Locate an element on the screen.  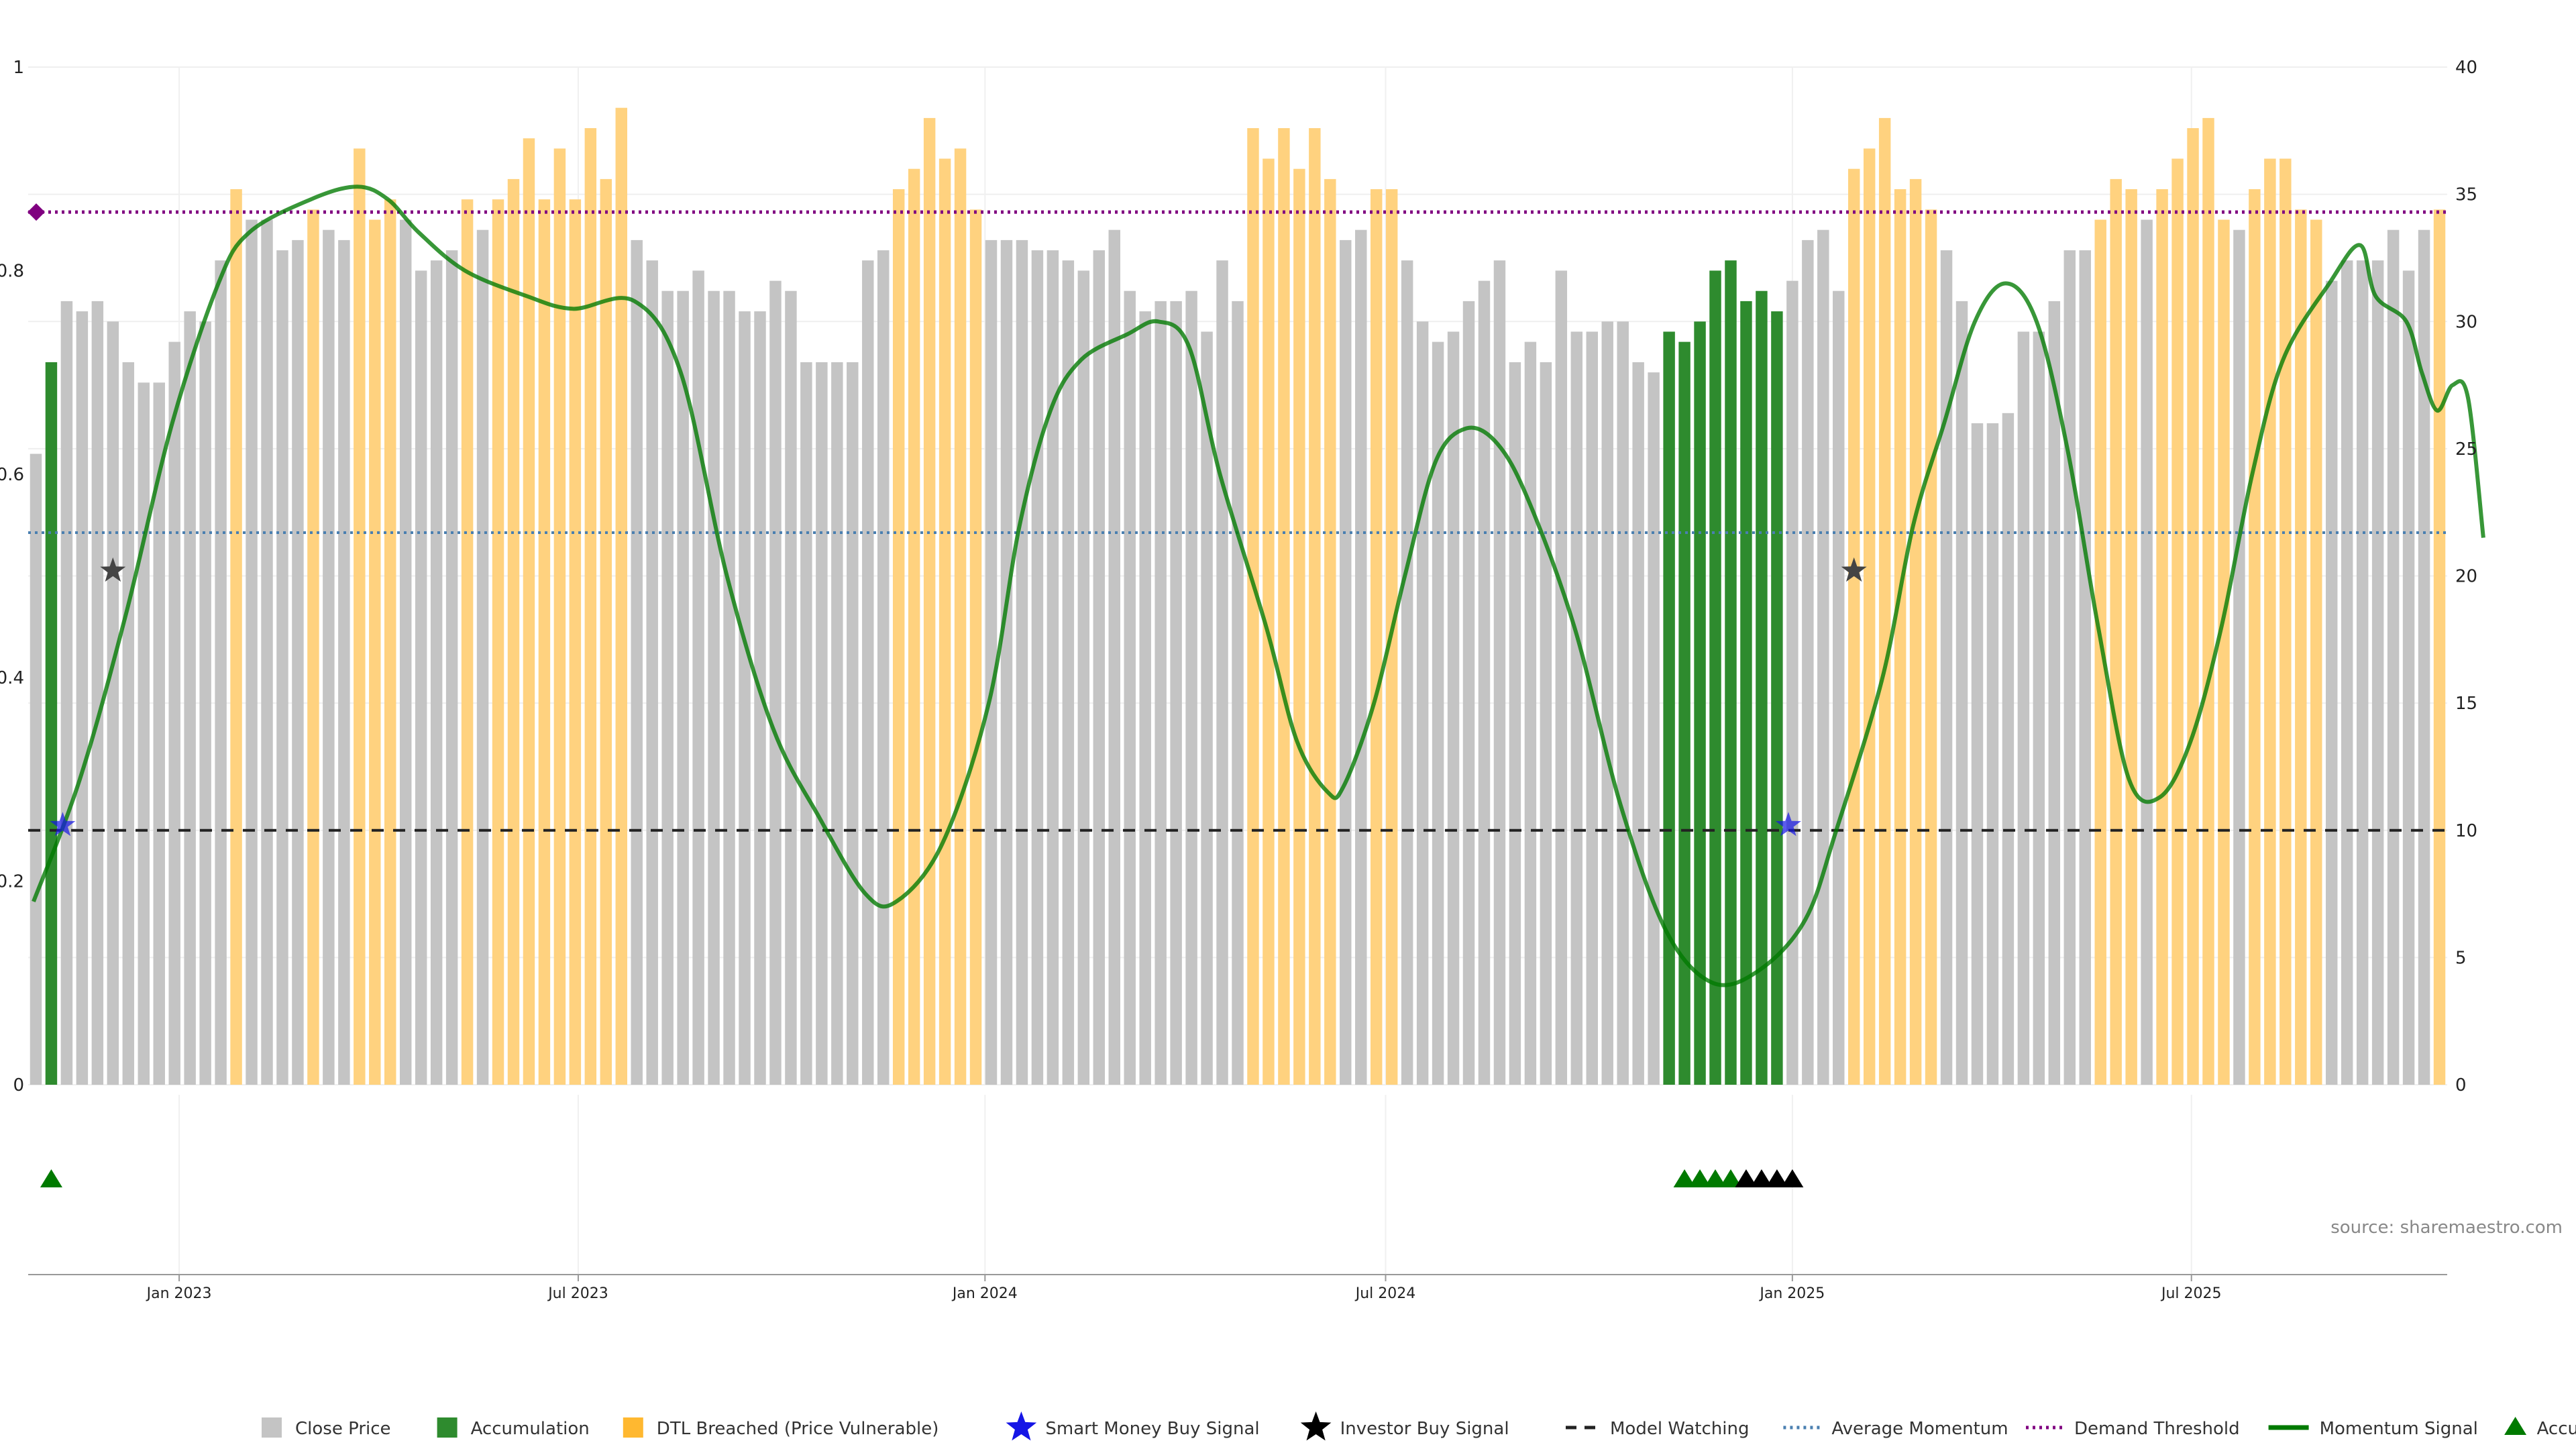
investor-buy-star is located at coordinates (113, 569).